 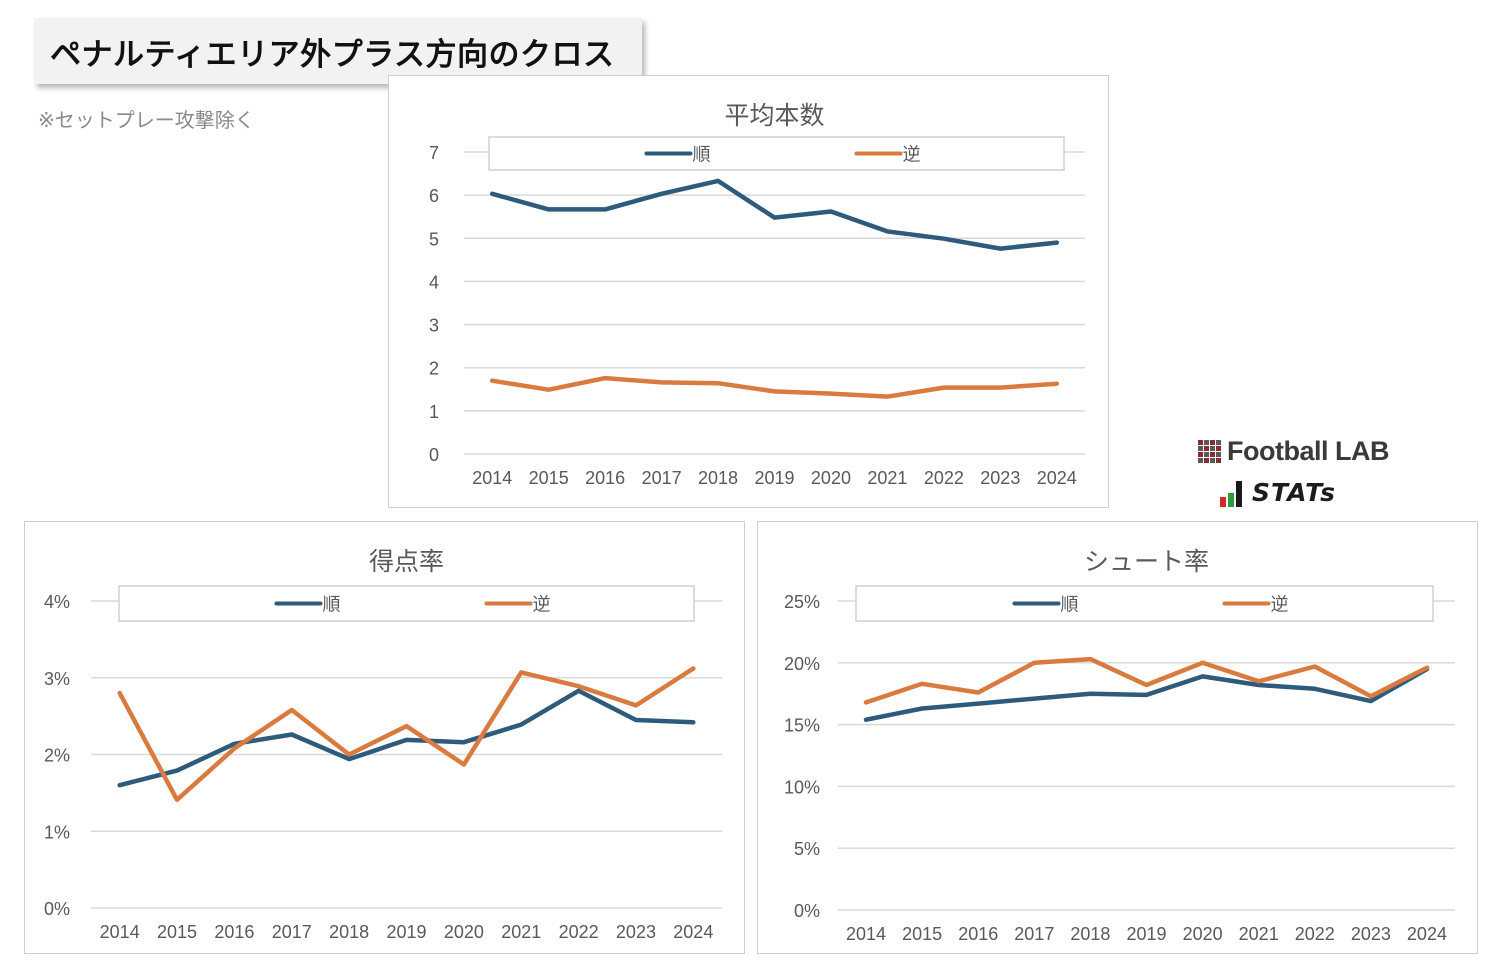 What do you see at coordinates (434, 412) in the screenshot?
I see `y-tick-label: 1` at bounding box center [434, 412].